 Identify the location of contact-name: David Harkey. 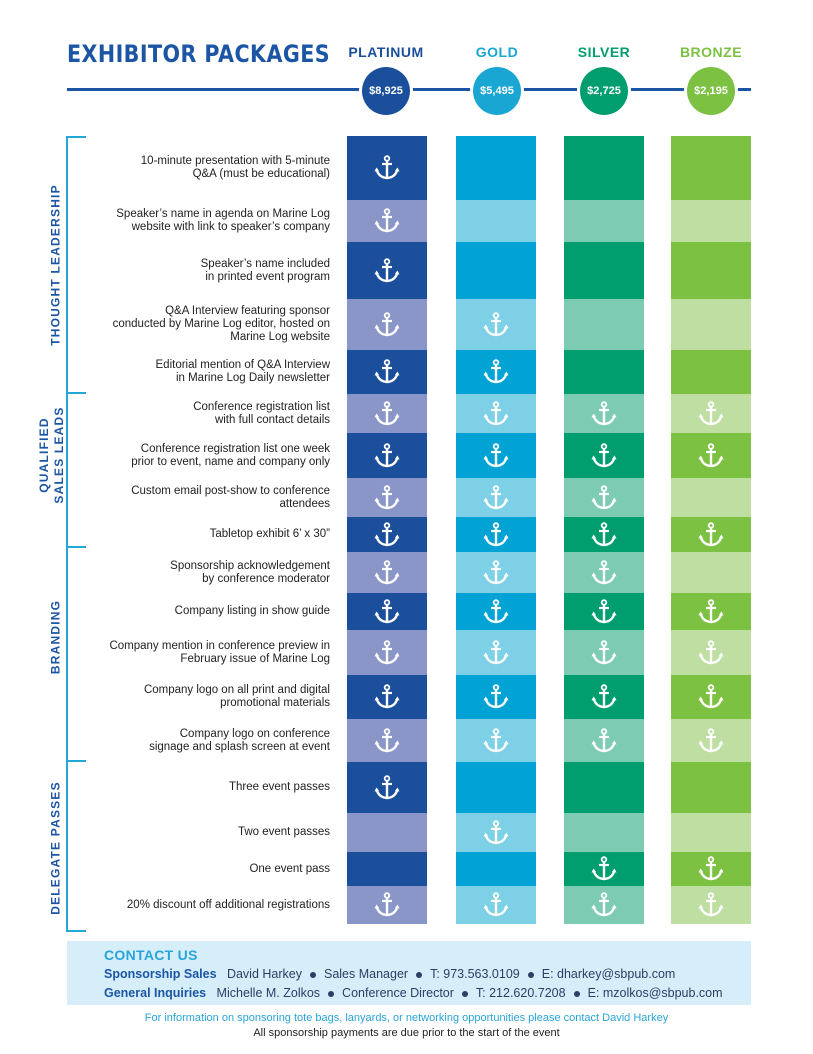
(264, 974).